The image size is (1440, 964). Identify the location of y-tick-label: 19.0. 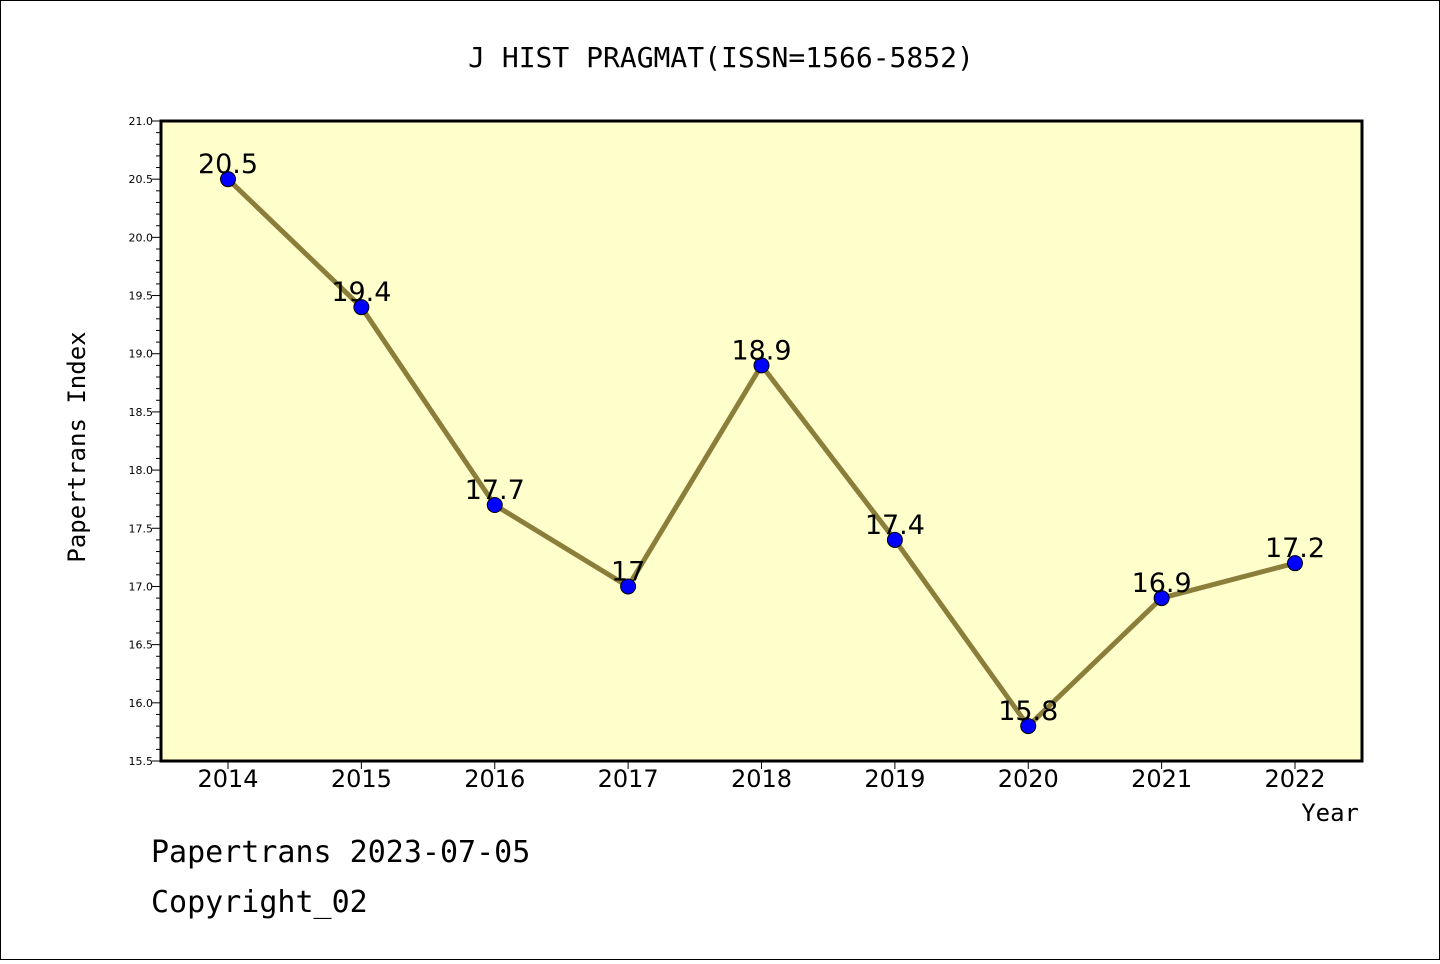
(141, 354).